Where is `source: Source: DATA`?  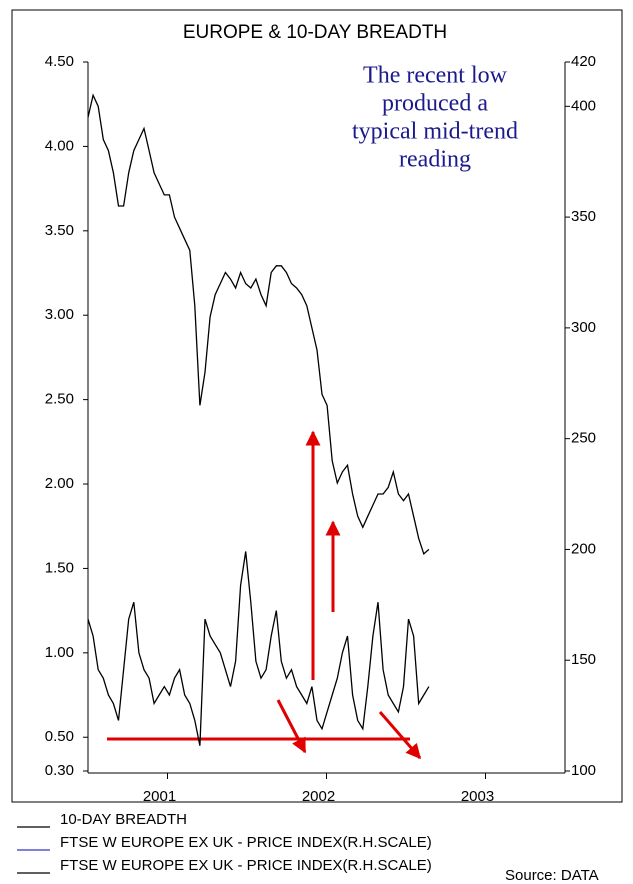
source: Source: DATA is located at coordinates (552, 875).